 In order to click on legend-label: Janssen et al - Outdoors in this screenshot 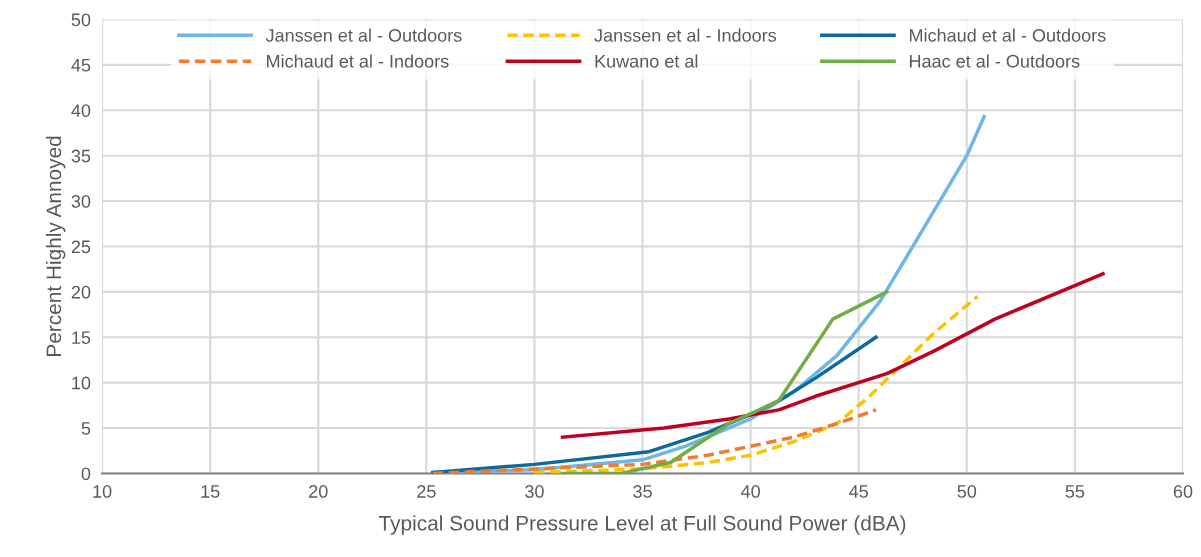, I will do `click(363, 35)`.